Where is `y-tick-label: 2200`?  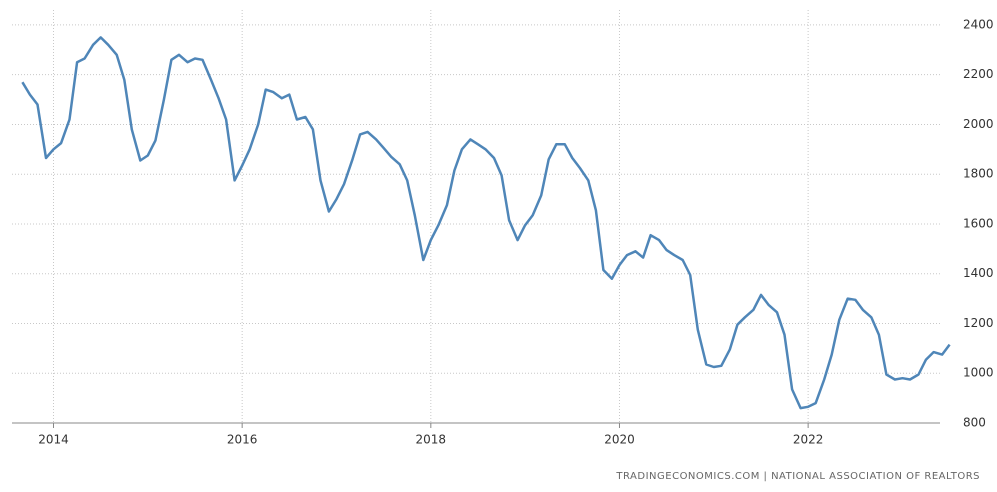
y-tick-label: 2200 is located at coordinates (978, 74).